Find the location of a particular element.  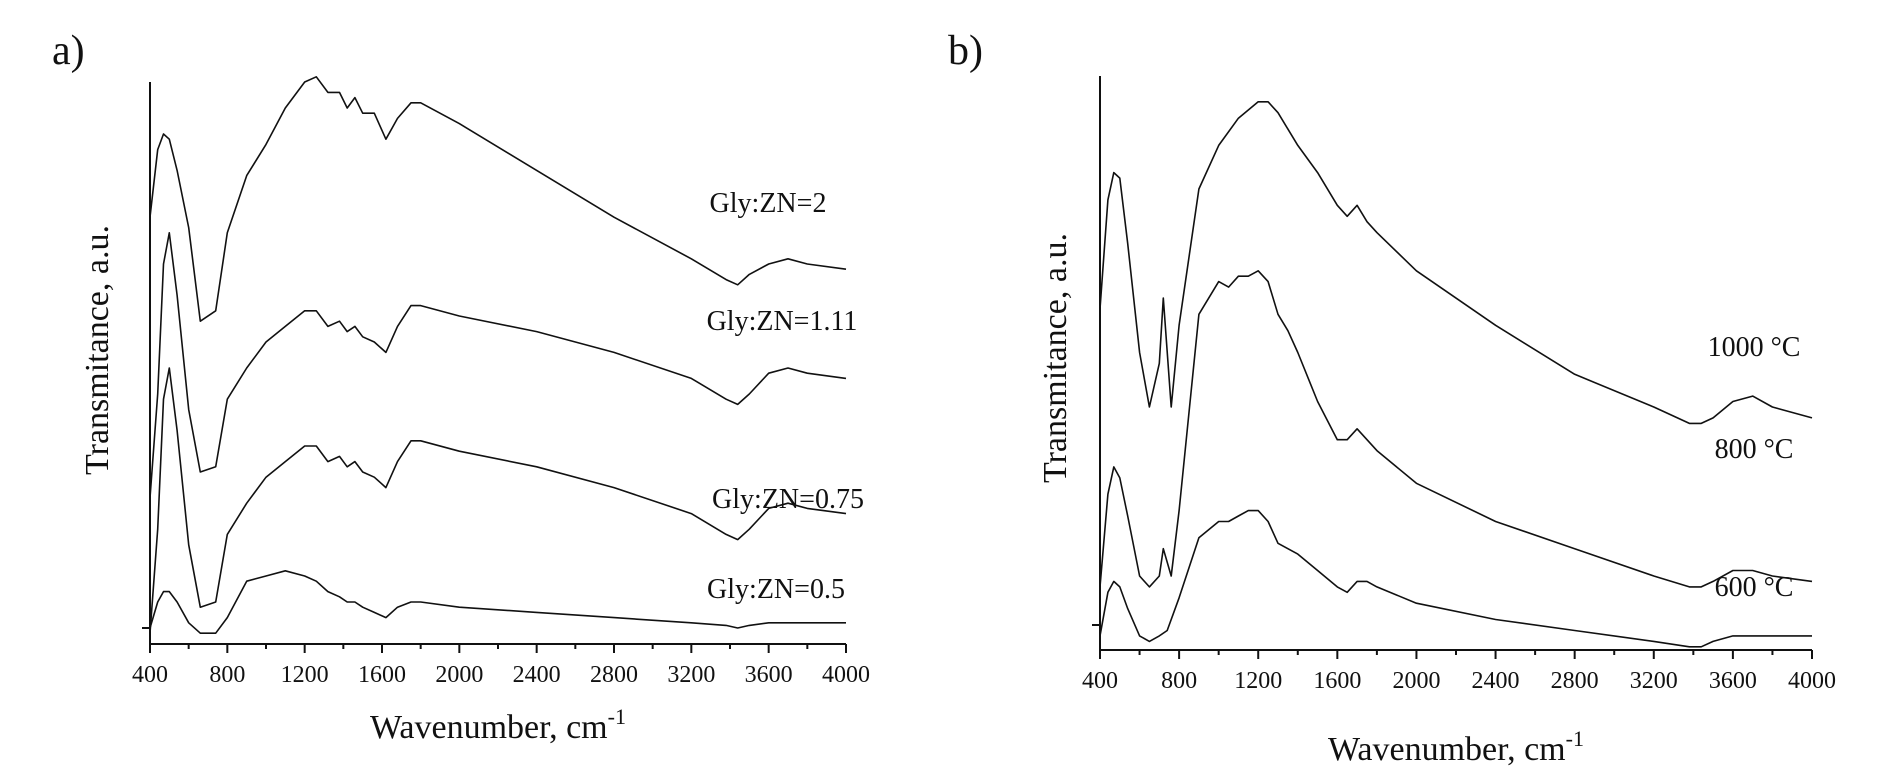

panel-a-x-tick-label: 2800 is located at coordinates (614, 675).